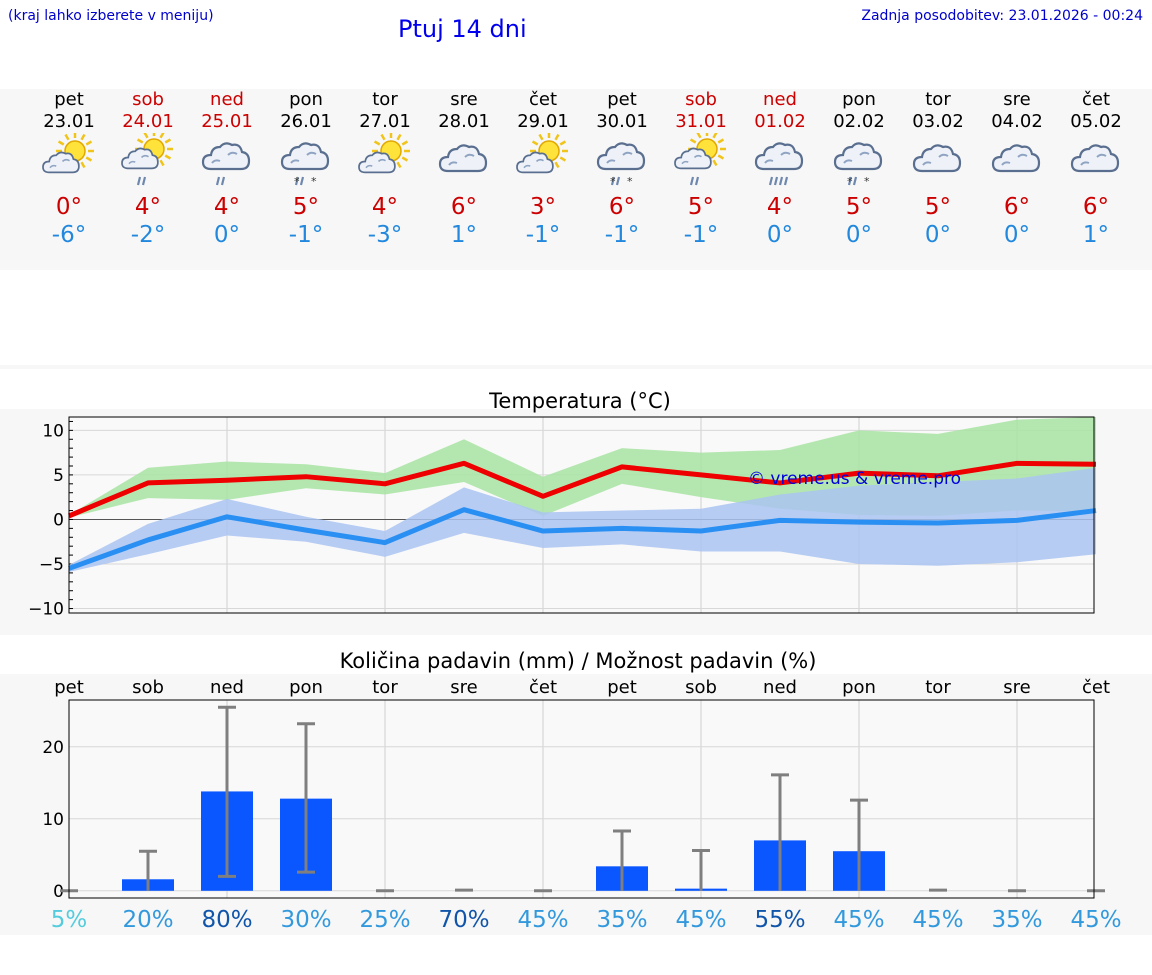 This screenshot has height=975, width=1152. What do you see at coordinates (227, 162) in the screenshot?
I see `cloud-rain-icon` at bounding box center [227, 162].